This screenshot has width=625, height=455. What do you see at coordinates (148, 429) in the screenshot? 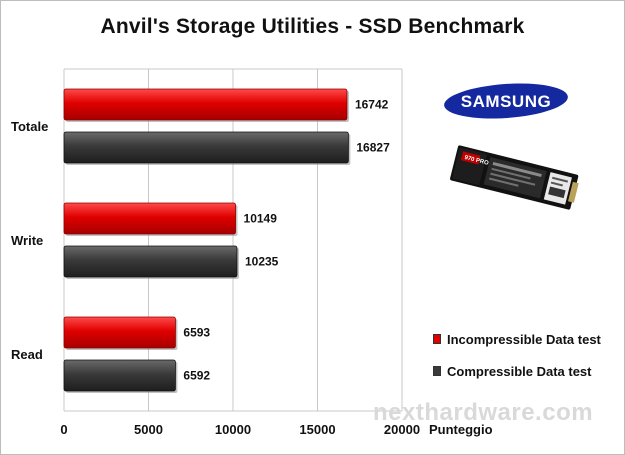
I see `x-tick-label-1: 5000` at bounding box center [148, 429].